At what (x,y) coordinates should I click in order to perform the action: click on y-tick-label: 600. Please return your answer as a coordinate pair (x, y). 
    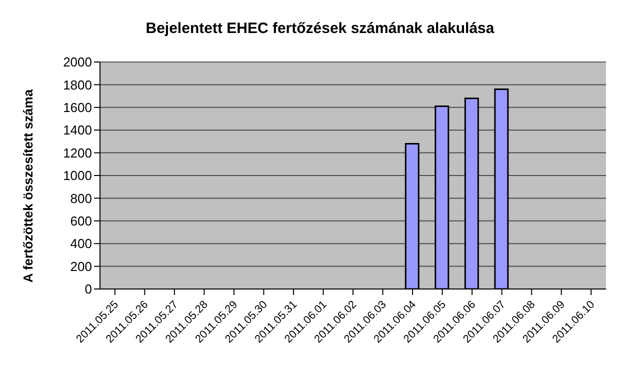
    Looking at the image, I should click on (81, 221).